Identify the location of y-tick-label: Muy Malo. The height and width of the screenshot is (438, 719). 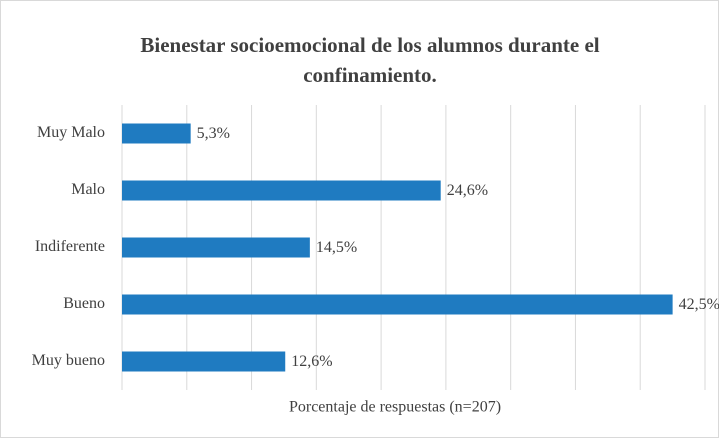
(71, 132).